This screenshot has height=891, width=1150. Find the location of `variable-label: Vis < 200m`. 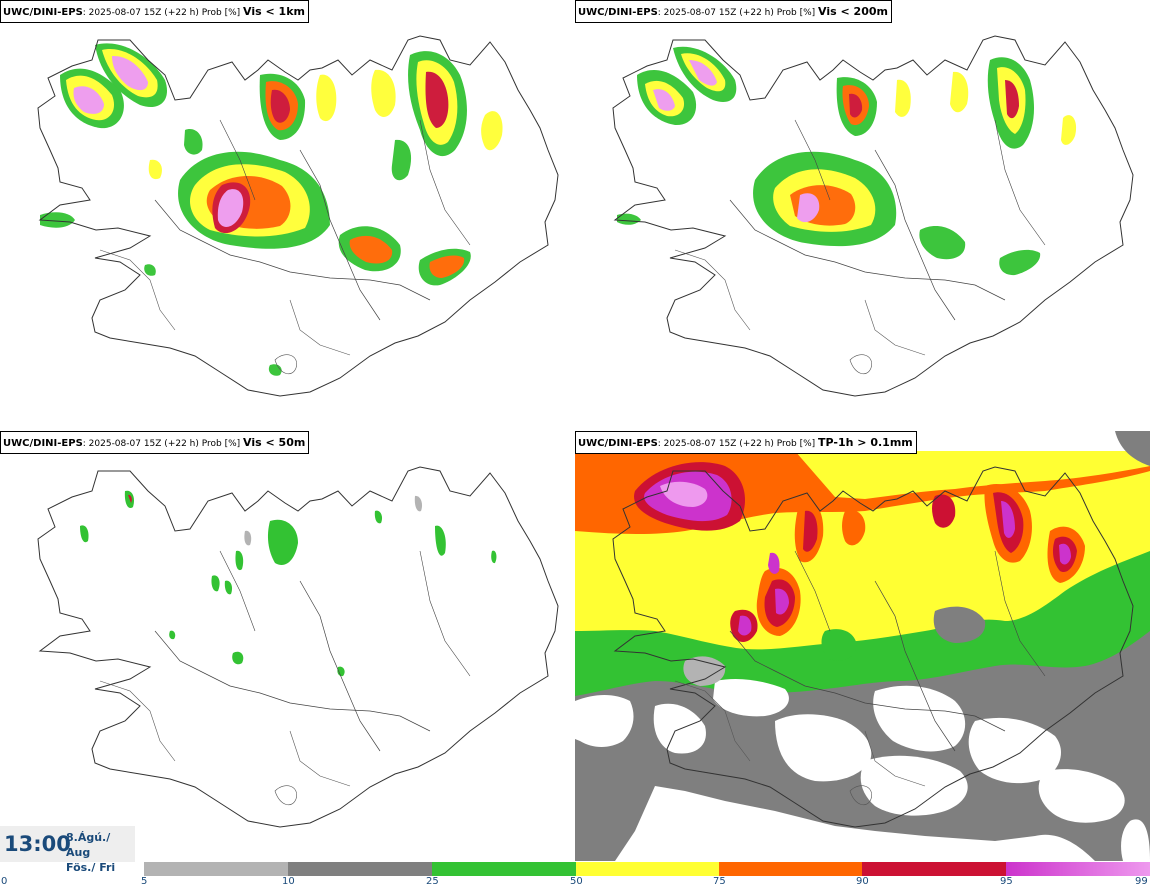

variable-label: Vis < 200m is located at coordinates (853, 11).